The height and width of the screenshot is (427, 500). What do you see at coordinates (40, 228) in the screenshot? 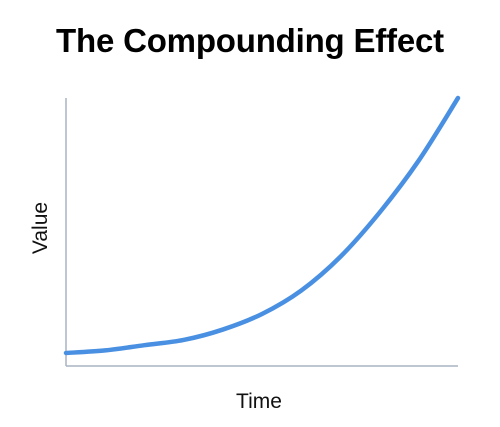
I see `y-axis-label: Value` at bounding box center [40, 228].